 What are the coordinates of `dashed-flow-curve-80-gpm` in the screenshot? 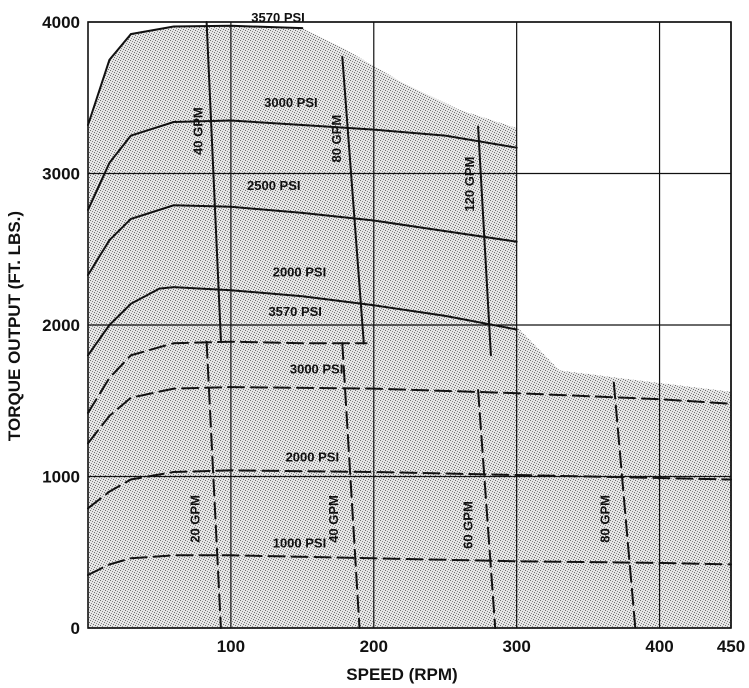 It's located at (624, 505).